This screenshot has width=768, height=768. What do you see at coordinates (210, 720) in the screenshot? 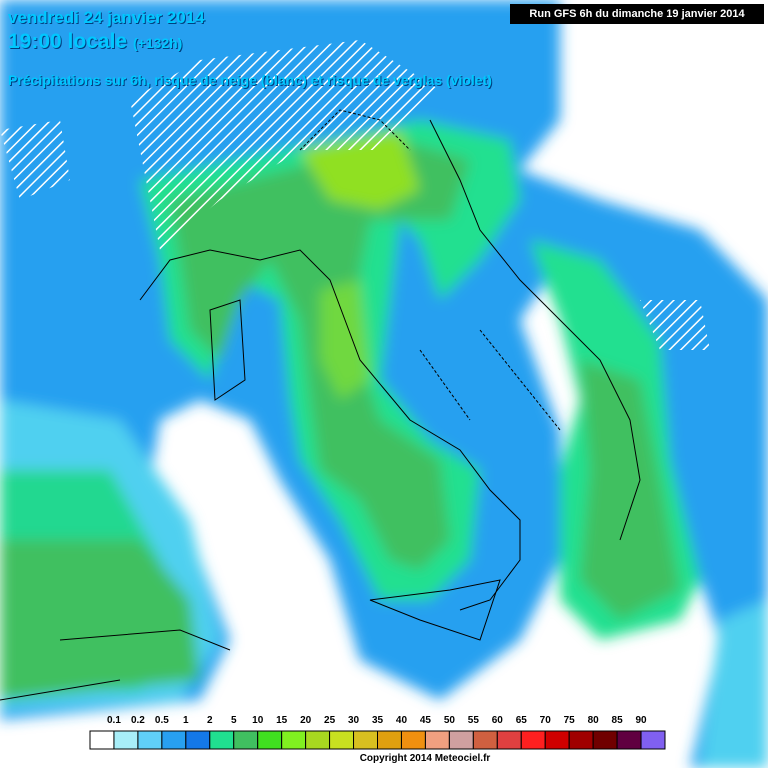
I see `legend-label: 2` at bounding box center [210, 720].